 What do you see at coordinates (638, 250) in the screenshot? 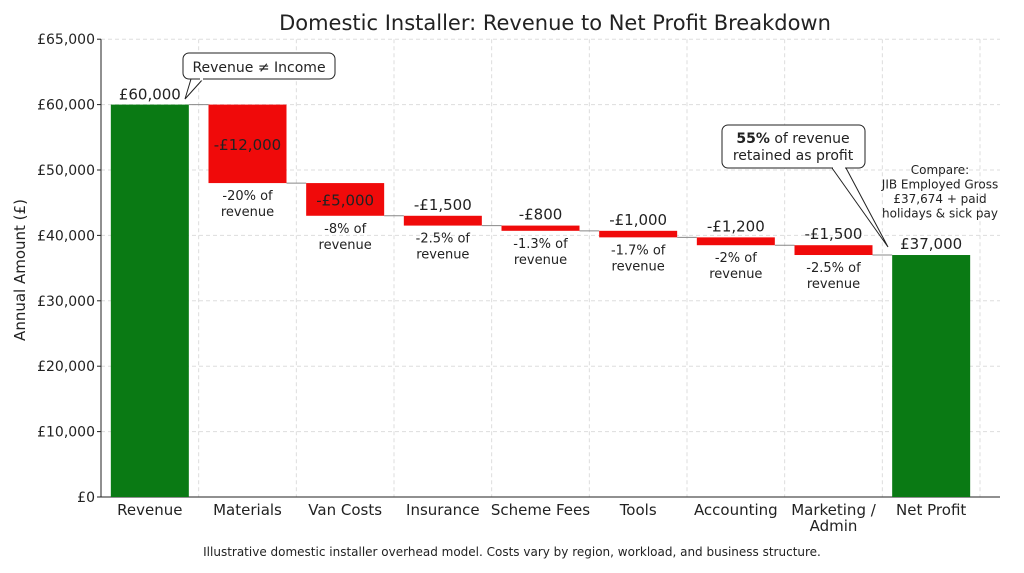
I see `pct-label: -1.7% of` at bounding box center [638, 250].